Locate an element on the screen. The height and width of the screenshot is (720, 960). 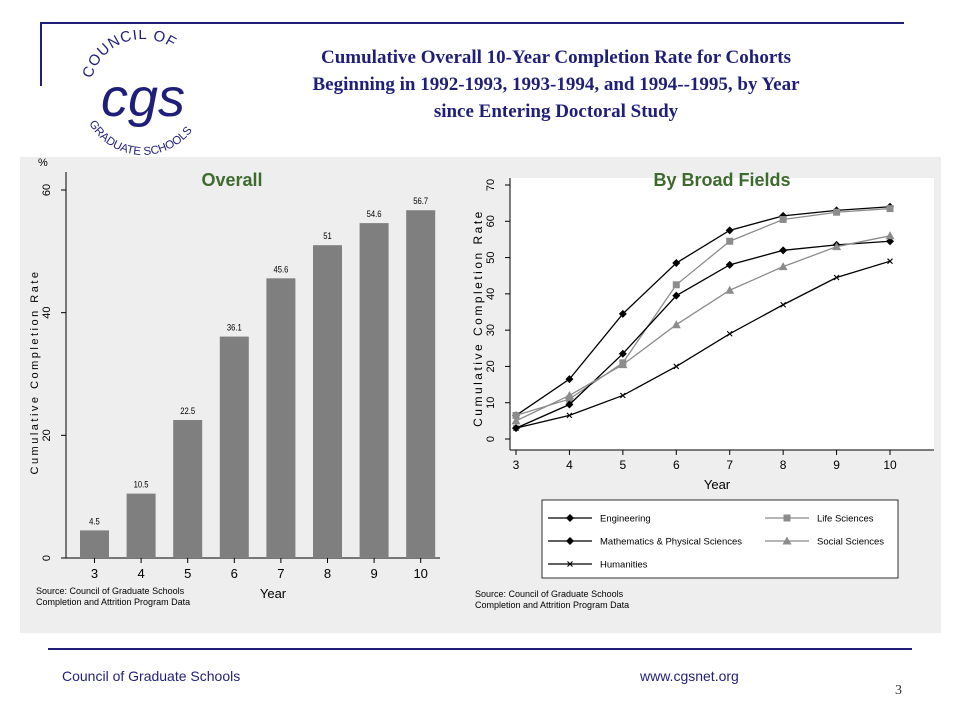
bar-x-tick-label: 9 is located at coordinates (373, 573).